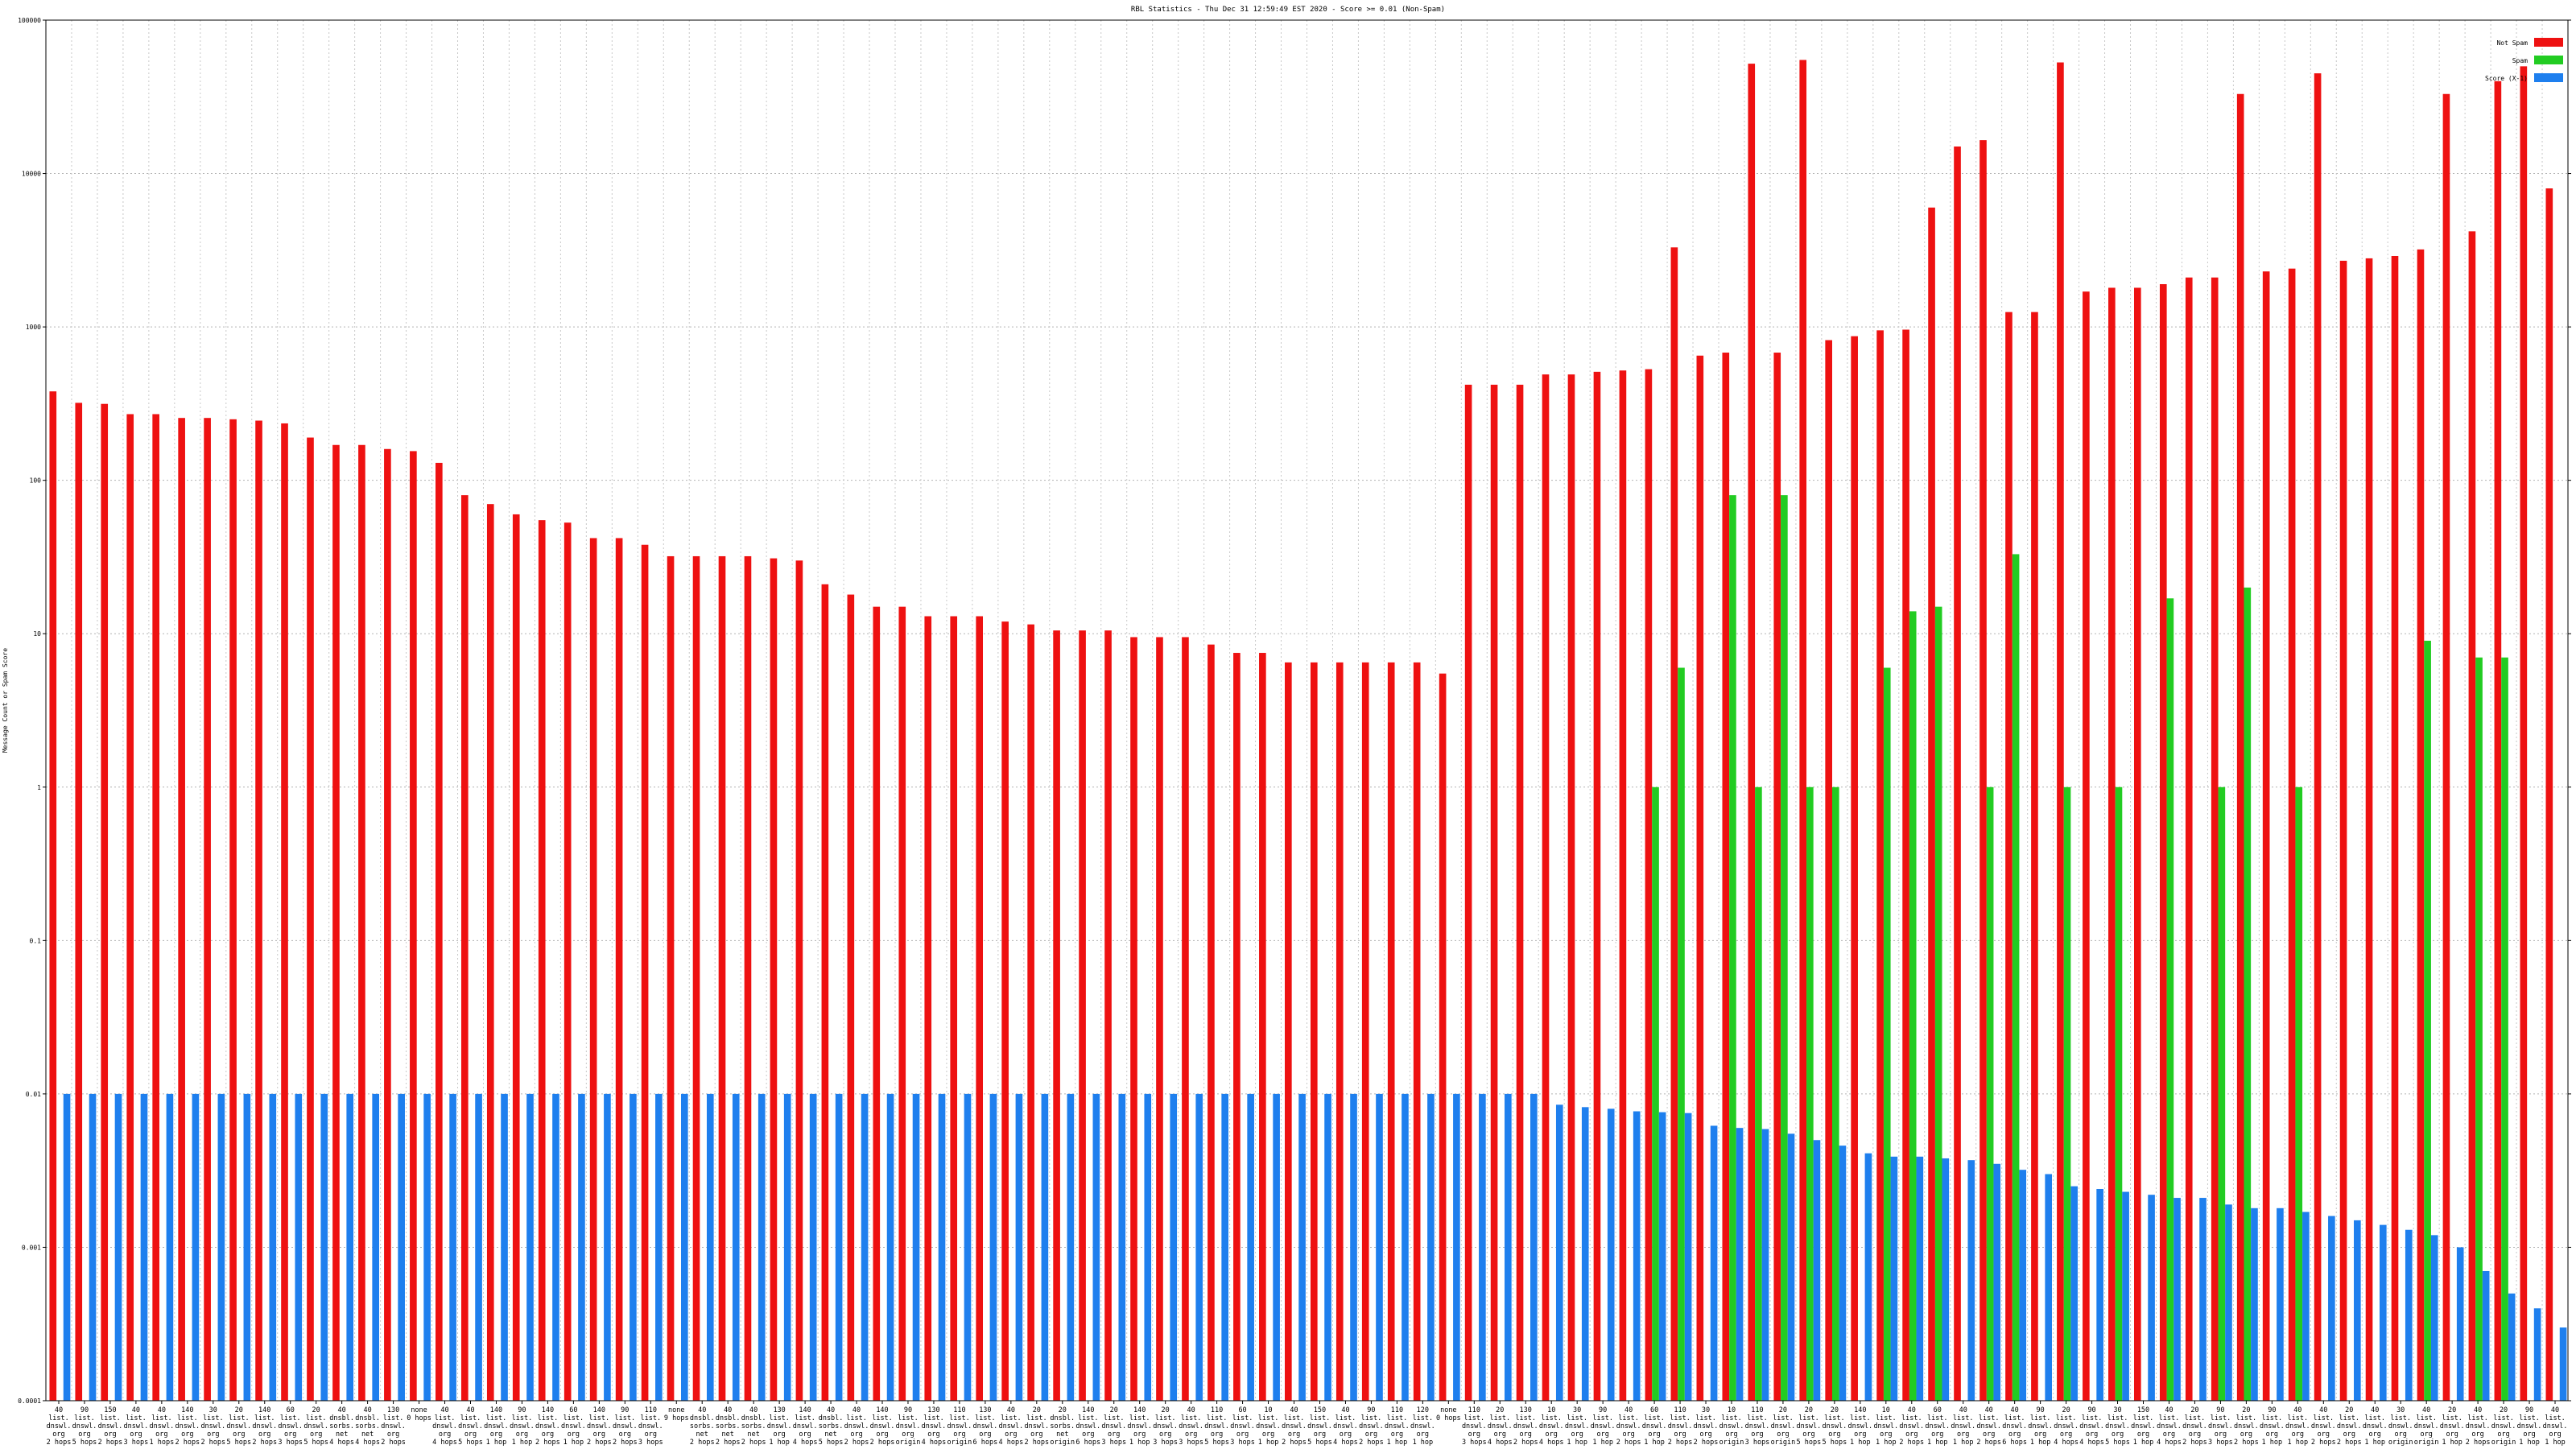 The height and width of the screenshot is (1449, 2576). Describe the element at coordinates (1036, 1426) in the screenshot. I see `x-tick-label: 20 list. dnswl. org 2 hops` at that location.